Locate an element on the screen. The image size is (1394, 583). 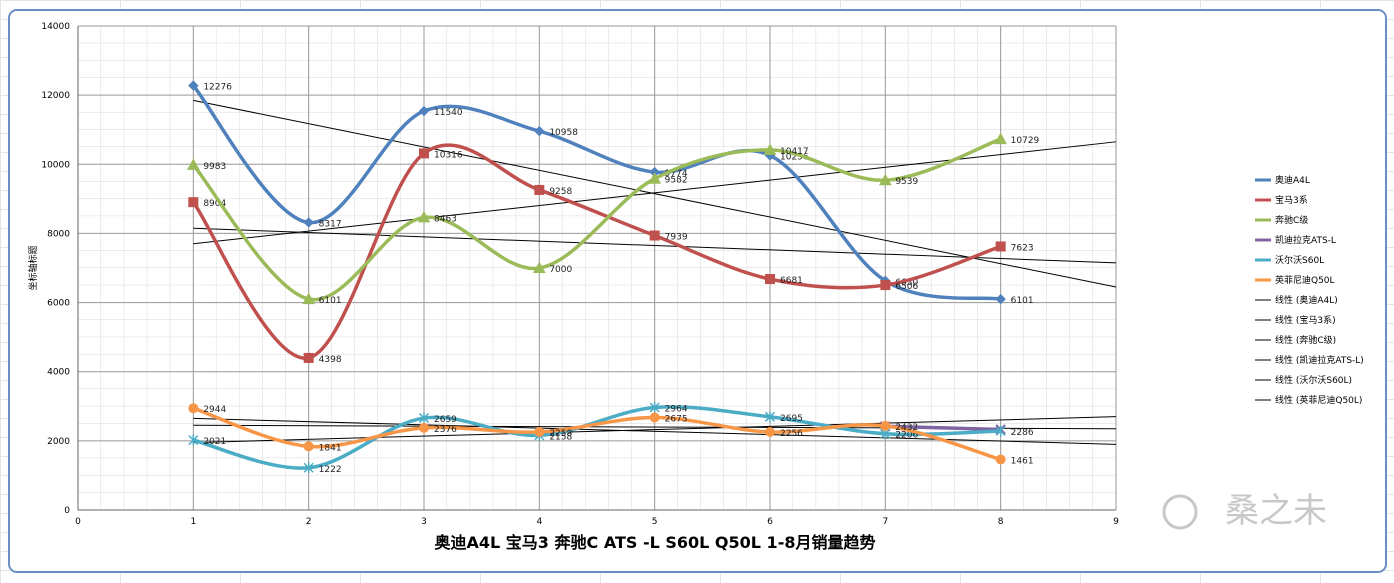
watermark-icon is located at coordinates (1180, 512).